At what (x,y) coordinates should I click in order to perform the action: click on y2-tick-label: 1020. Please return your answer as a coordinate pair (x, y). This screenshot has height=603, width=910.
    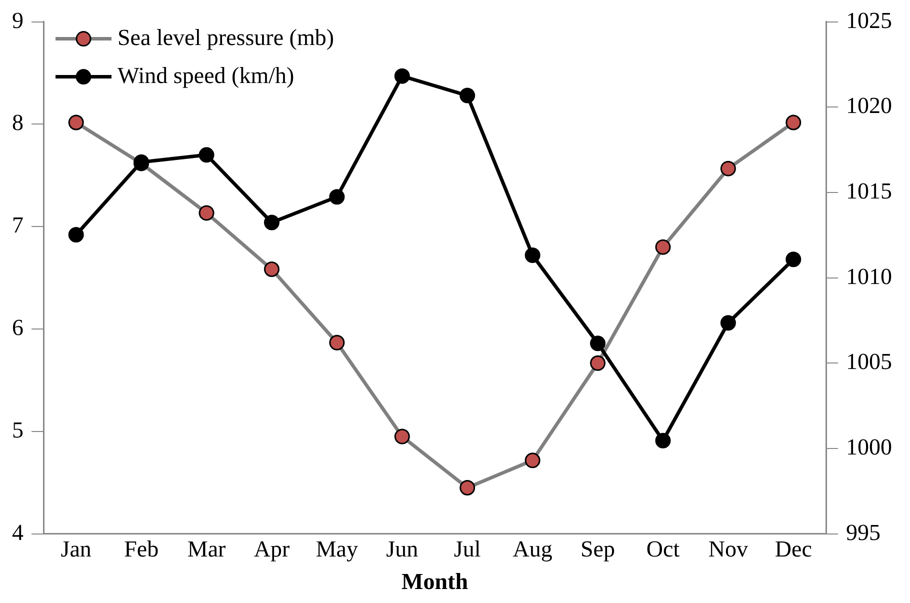
    Looking at the image, I should click on (869, 105).